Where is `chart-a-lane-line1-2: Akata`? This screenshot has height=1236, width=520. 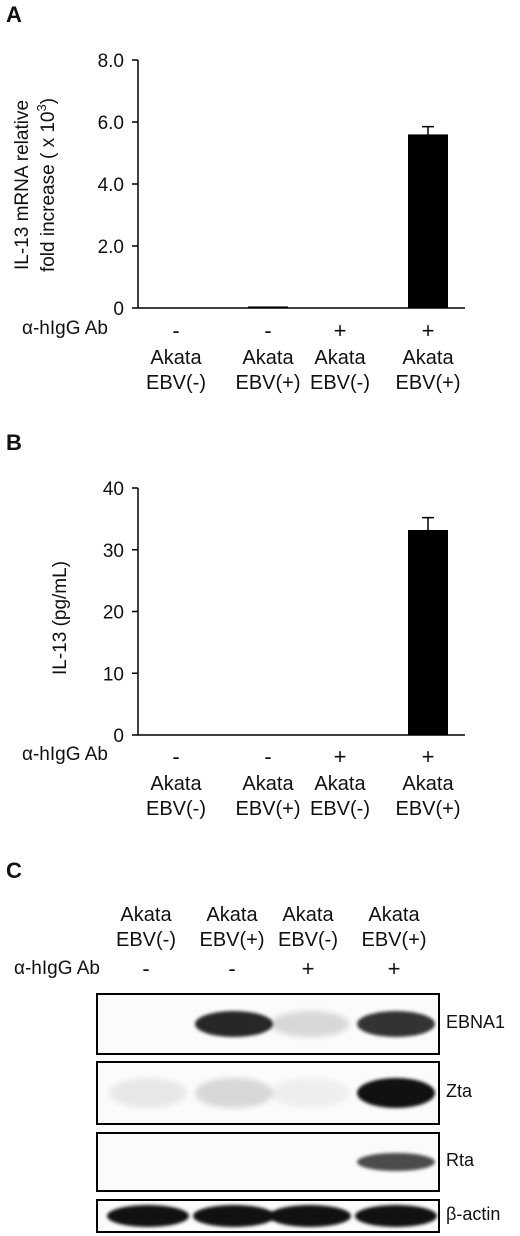
chart-a-lane-line1-2: Akata is located at coordinates (340, 358).